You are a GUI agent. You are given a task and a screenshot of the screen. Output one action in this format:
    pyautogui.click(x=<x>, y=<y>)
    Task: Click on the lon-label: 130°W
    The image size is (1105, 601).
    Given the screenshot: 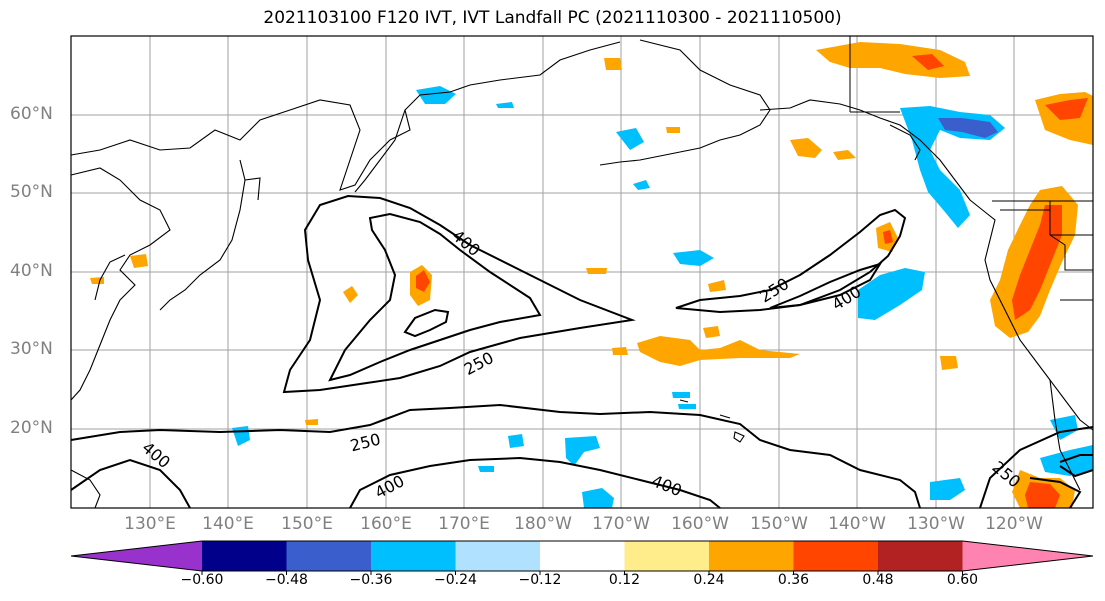 What is the action you would take?
    pyautogui.click(x=936, y=524)
    